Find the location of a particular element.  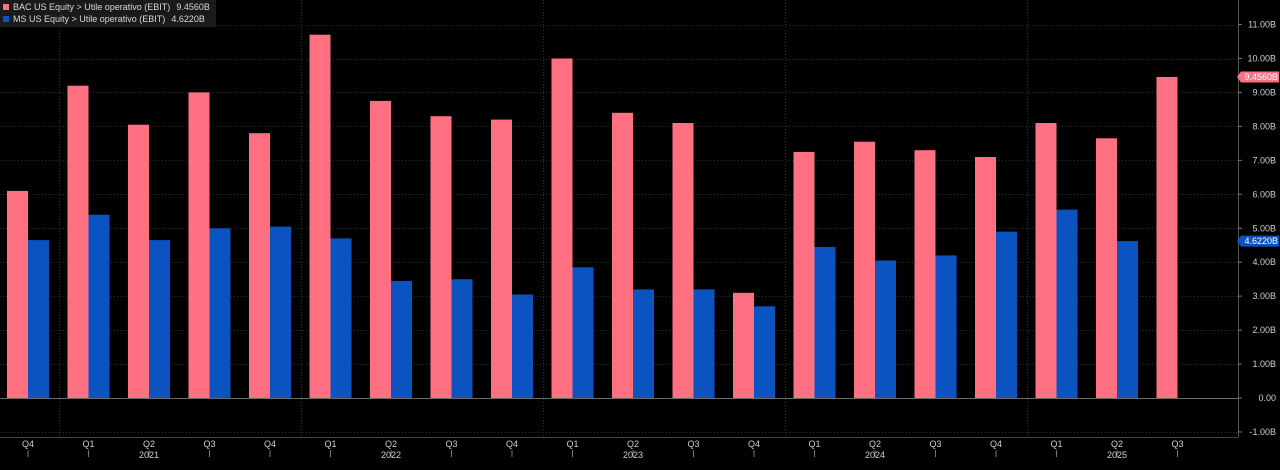

y-tick-label: 8.00B is located at coordinates (1264, 126).